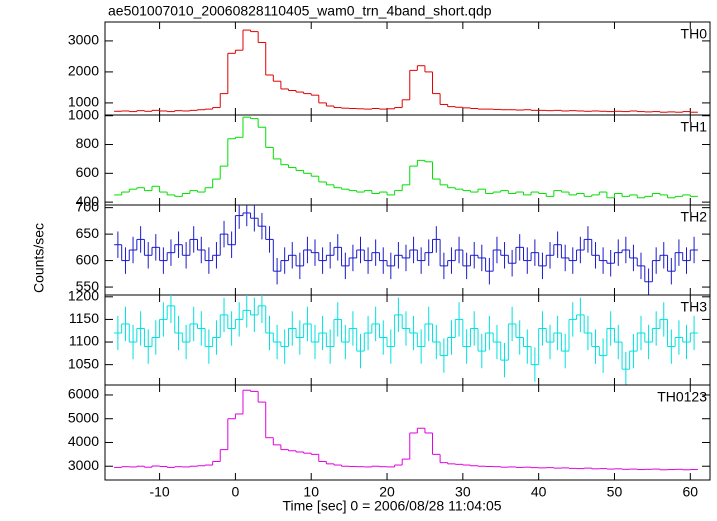 This screenshot has width=717, height=521. Describe the element at coordinates (83, 296) in the screenshot. I see `y-tick-label: 1200` at that location.